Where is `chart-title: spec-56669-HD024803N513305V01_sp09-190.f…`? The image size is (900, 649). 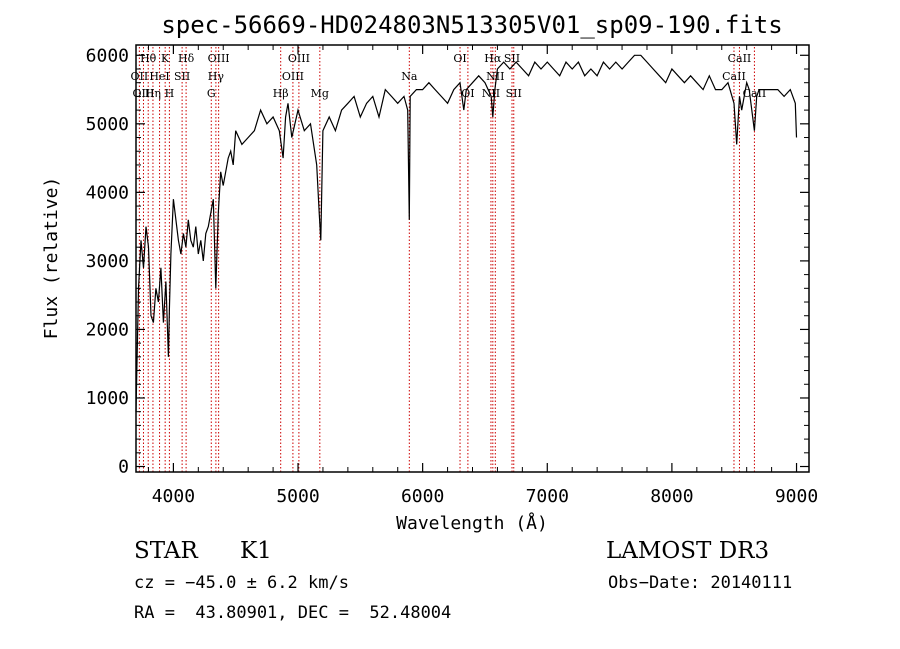 chart-title: spec-56669-HD024803N513305V01_sp09-190.f… is located at coordinates (471, 25).